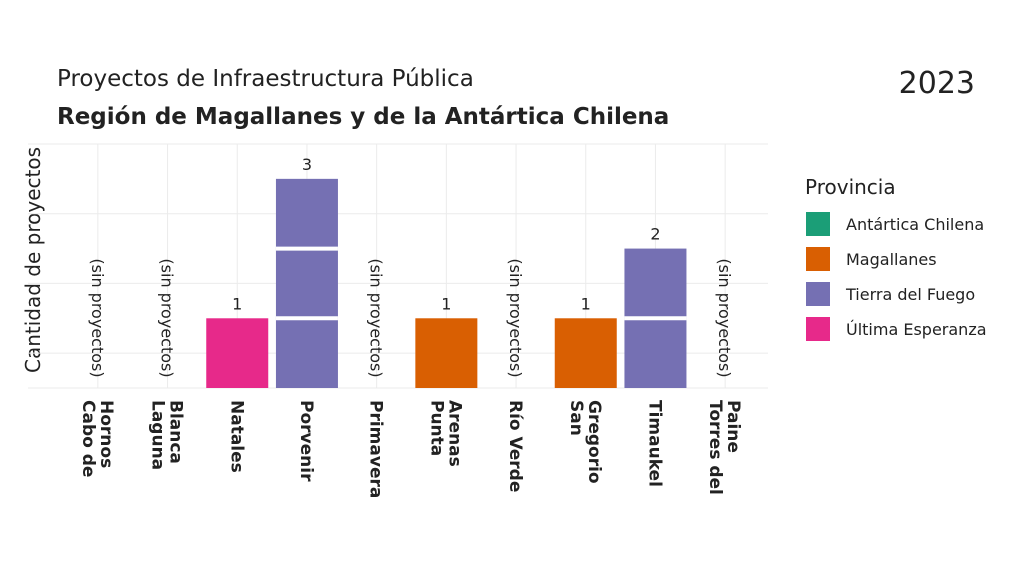 The width and height of the screenshot is (1024, 563). I want to click on x-tick-label-line: Hornos, so click(106, 434).